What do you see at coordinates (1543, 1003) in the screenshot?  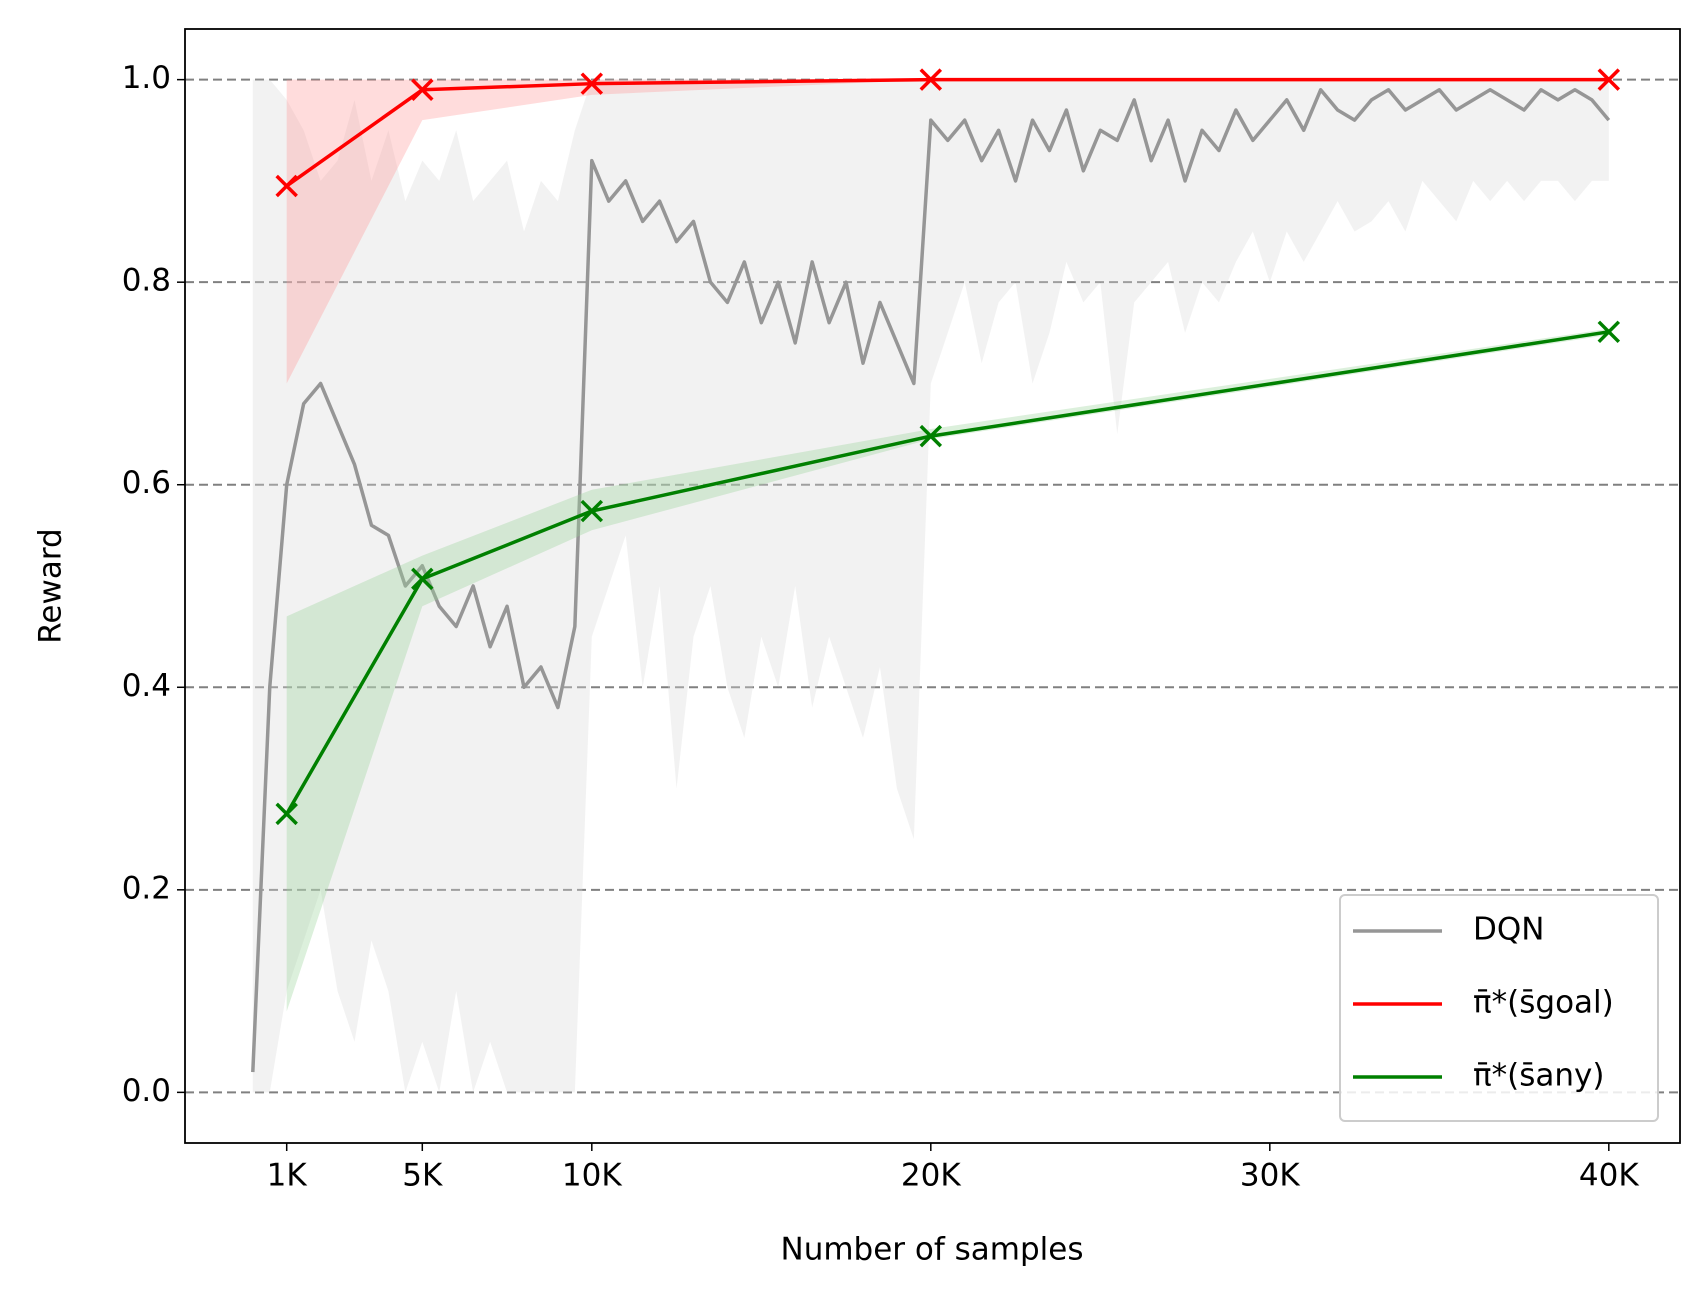 I see `legend-label: π̄*(s̄goal)` at bounding box center [1543, 1003].